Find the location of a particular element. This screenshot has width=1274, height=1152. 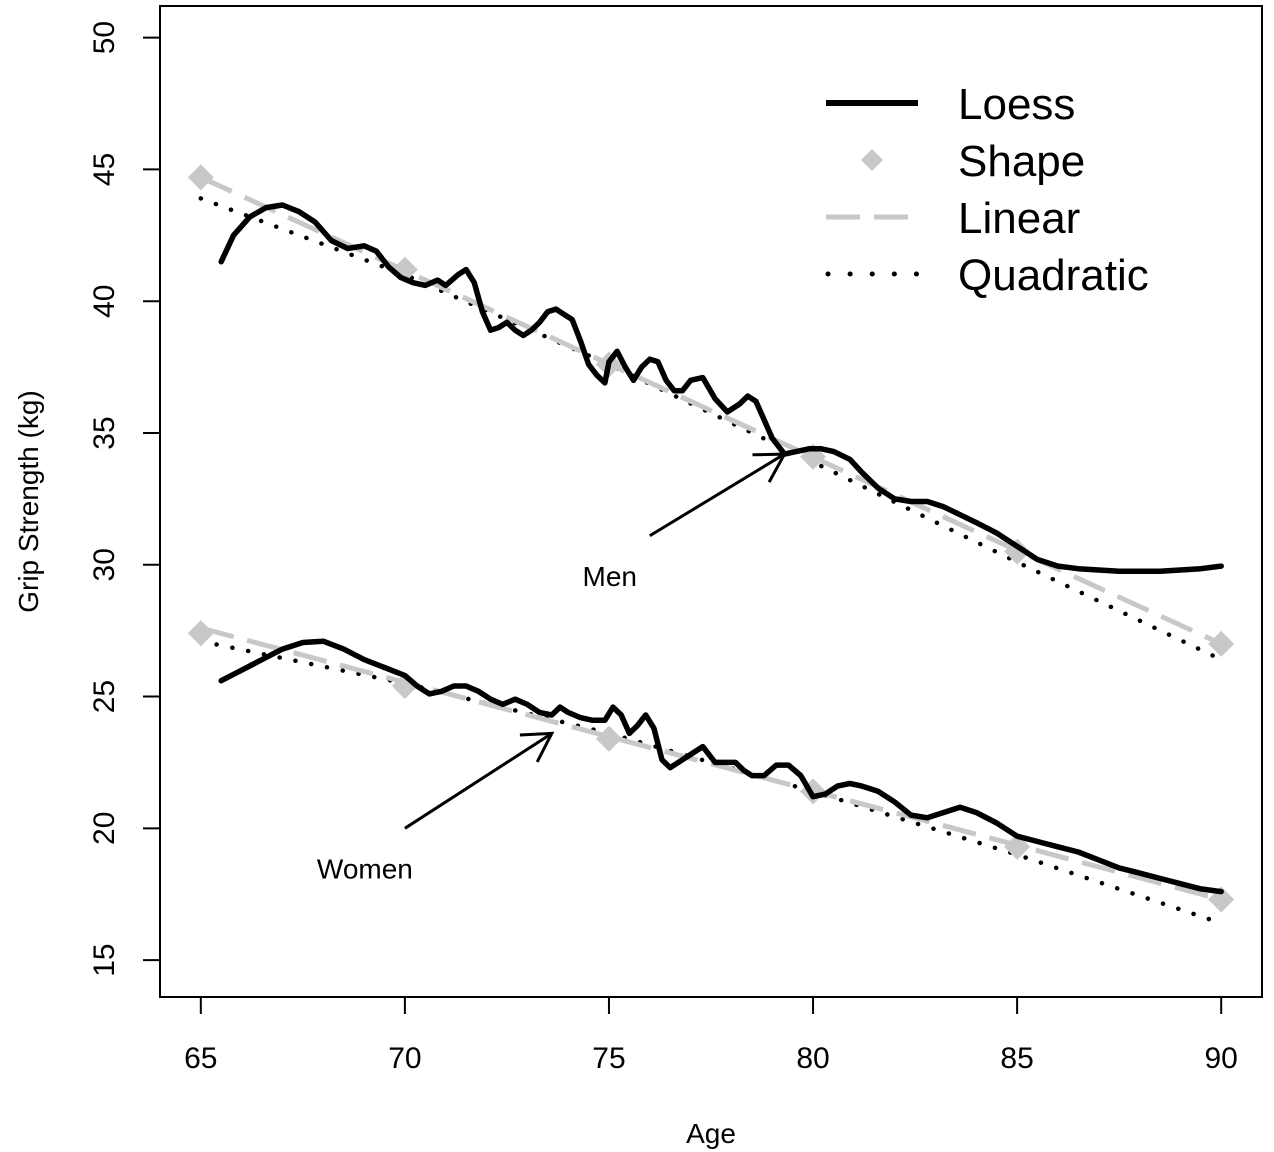

men-arrow-head is located at coordinates (770, 467).